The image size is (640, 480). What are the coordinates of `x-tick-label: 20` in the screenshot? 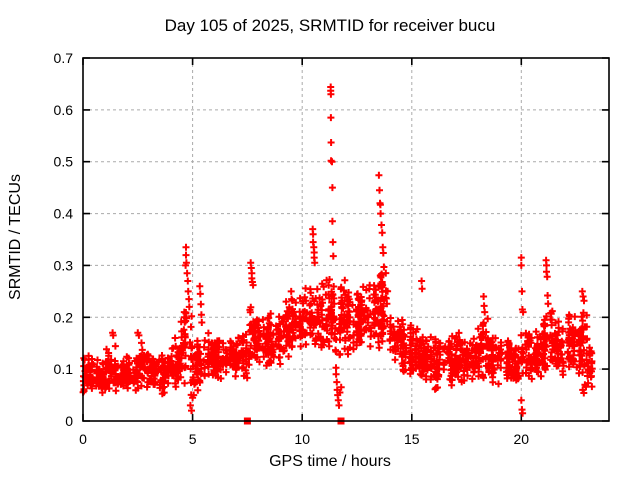 It's located at (522, 439).